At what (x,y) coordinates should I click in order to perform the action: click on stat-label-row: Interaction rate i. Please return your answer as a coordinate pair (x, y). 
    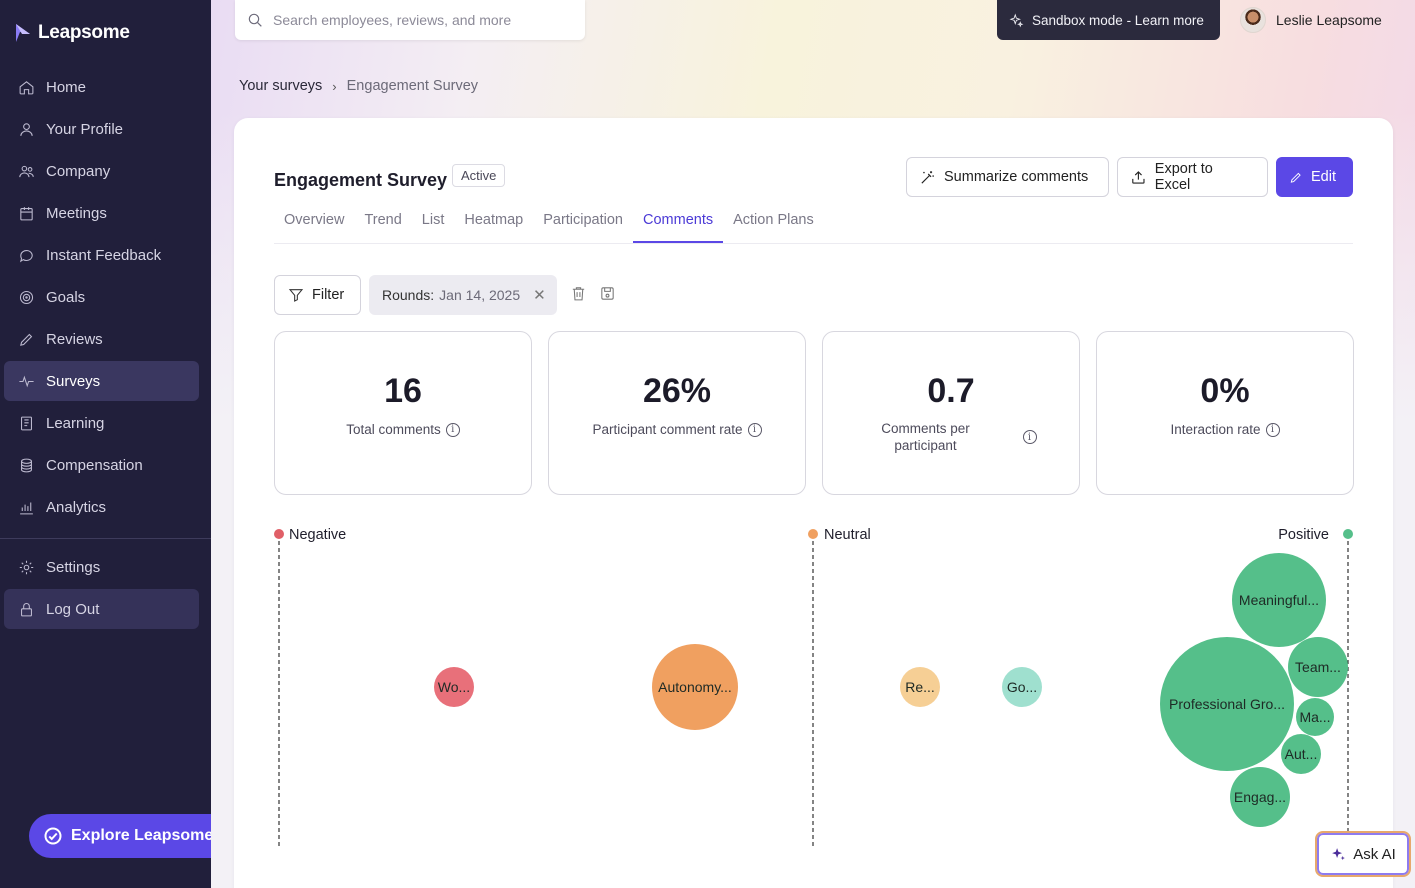
    Looking at the image, I should click on (1225, 429).